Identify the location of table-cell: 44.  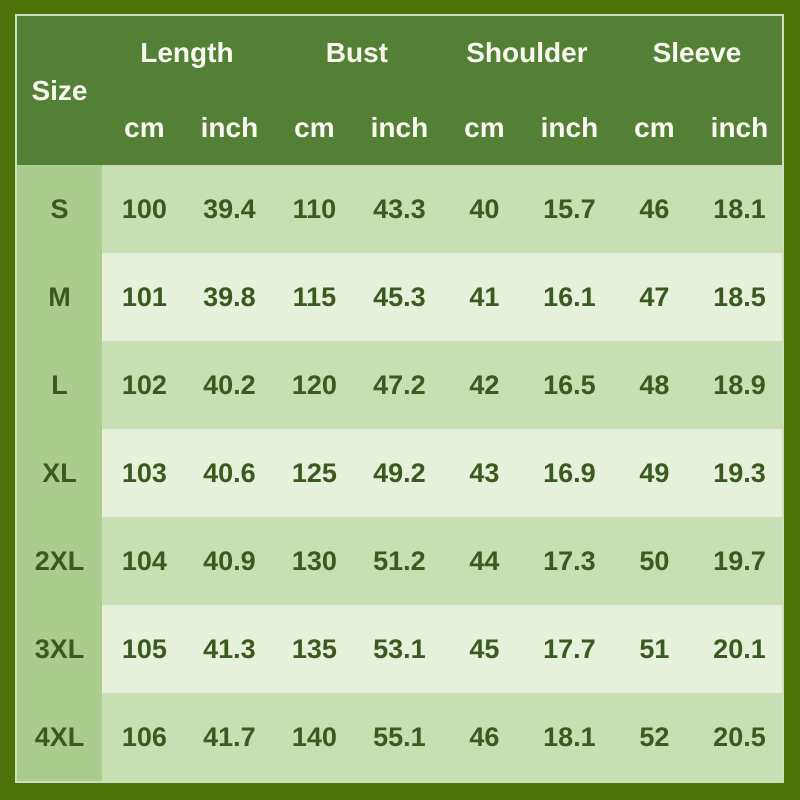
(484, 561).